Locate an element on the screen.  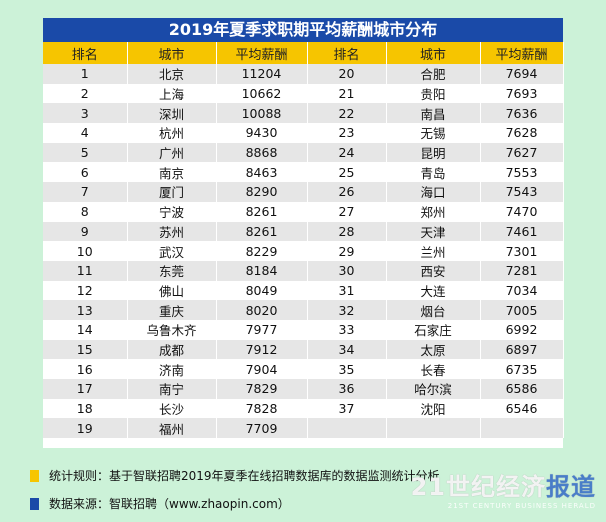
table-row: 10 武汉 8229 29 兰州 7301 is located at coordinates (303, 251).